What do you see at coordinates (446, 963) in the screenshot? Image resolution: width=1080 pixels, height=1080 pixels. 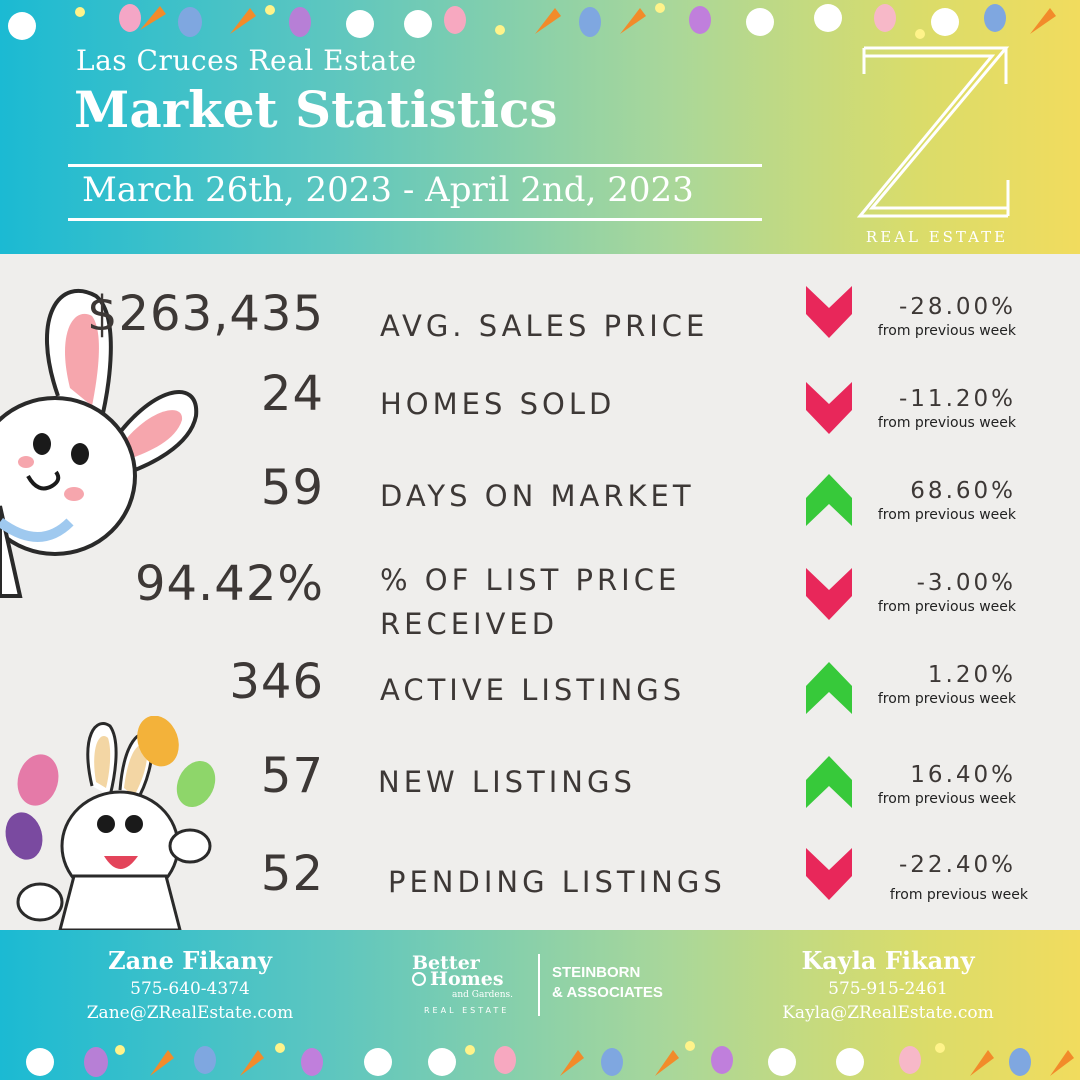 I see `brand-better: Better` at bounding box center [446, 963].